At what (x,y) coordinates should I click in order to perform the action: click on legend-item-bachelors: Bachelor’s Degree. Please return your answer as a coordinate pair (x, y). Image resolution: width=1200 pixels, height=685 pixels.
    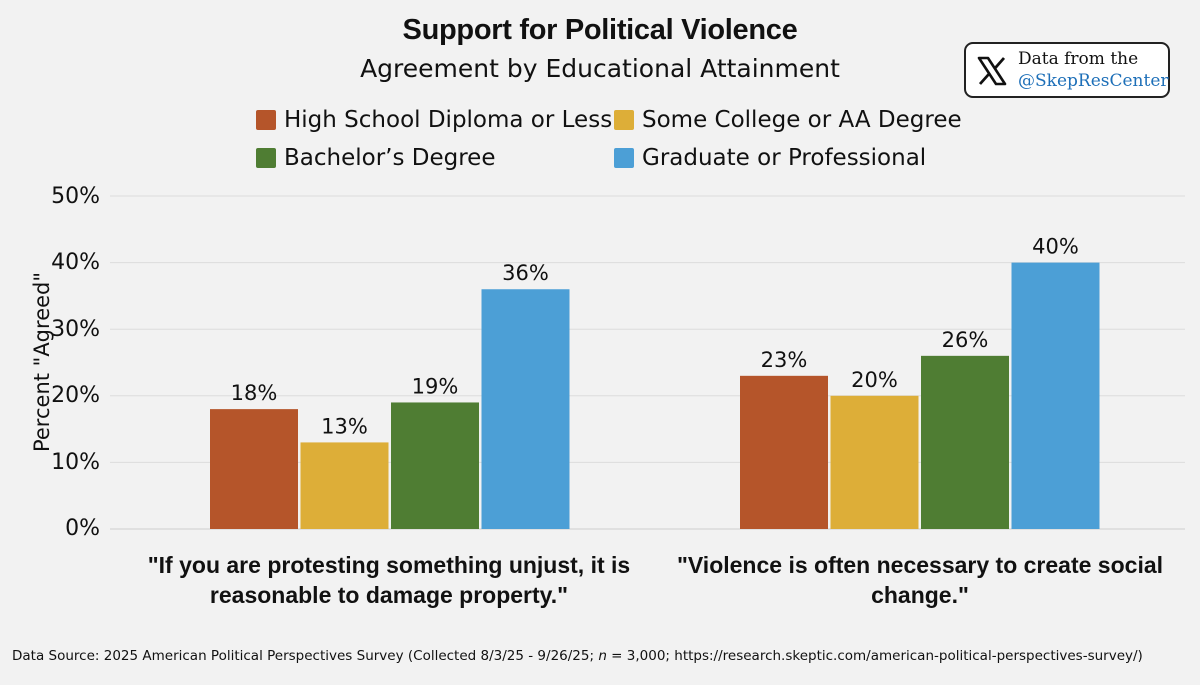
    Looking at the image, I should click on (375, 158).